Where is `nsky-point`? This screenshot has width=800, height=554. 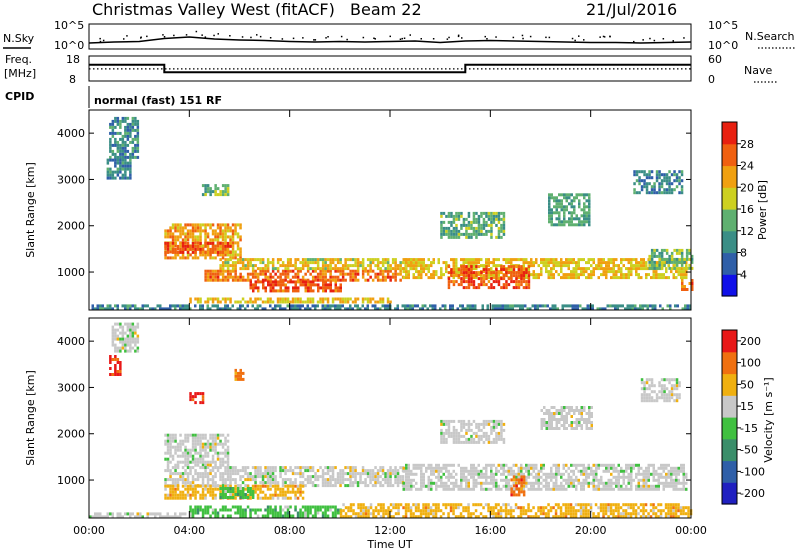
nsky-point is located at coordinates (147, 36).